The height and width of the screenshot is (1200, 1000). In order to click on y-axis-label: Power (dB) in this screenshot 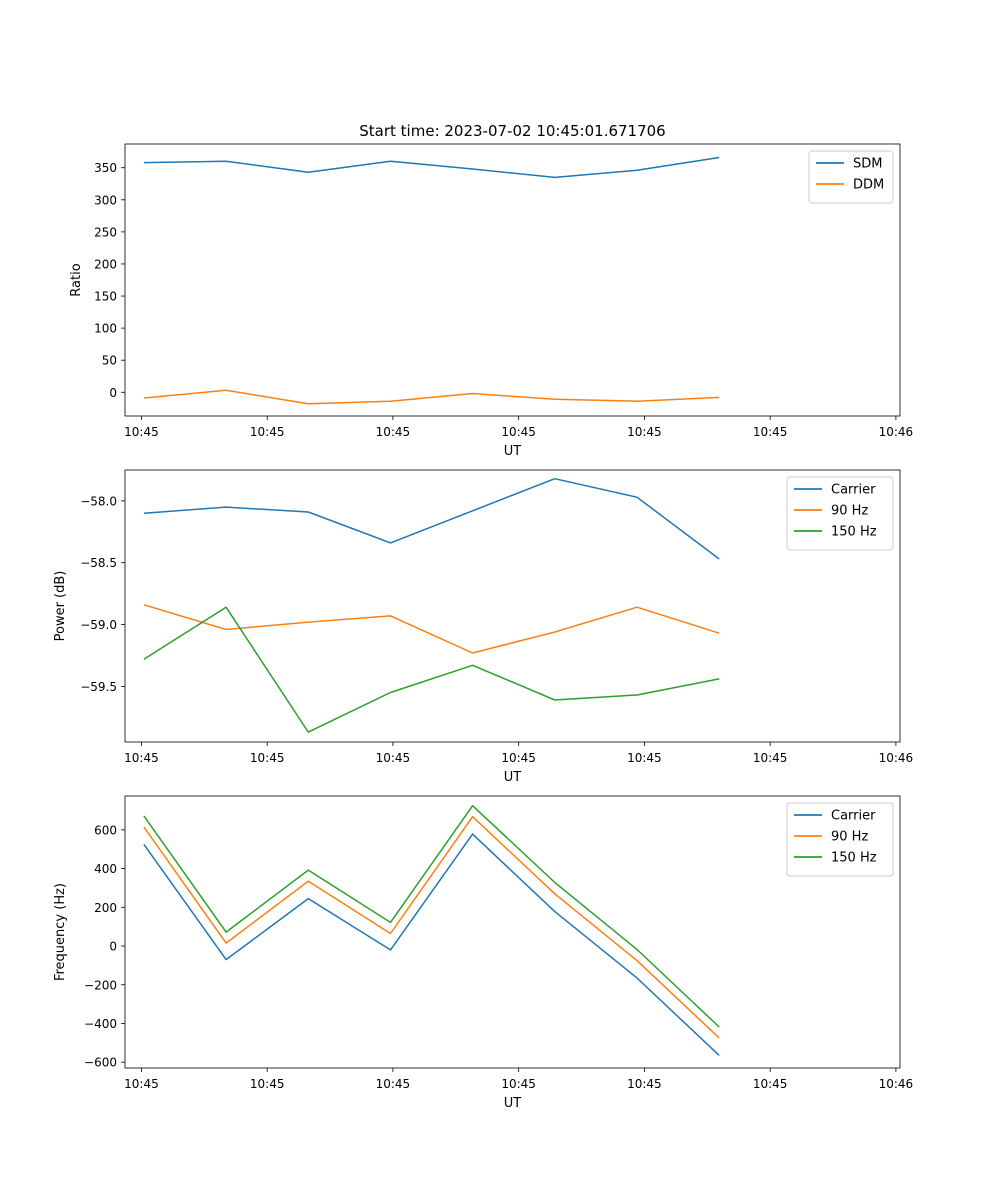, I will do `click(60, 606)`.